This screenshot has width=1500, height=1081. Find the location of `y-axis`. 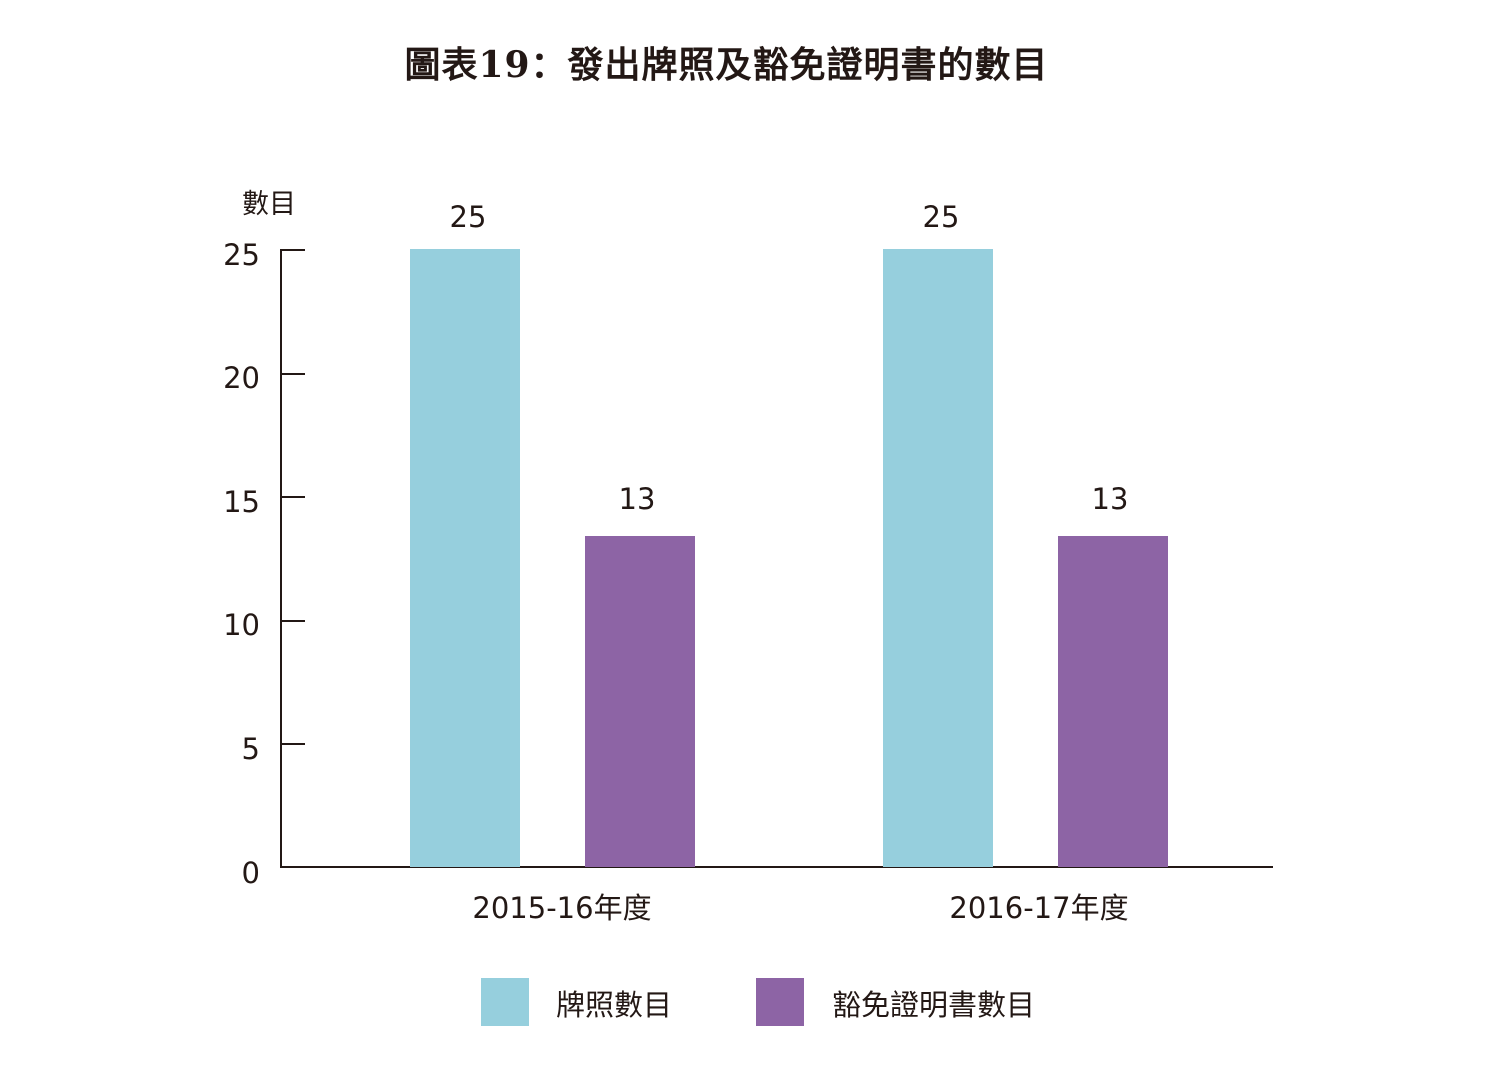

y-axis is located at coordinates (281, 558).